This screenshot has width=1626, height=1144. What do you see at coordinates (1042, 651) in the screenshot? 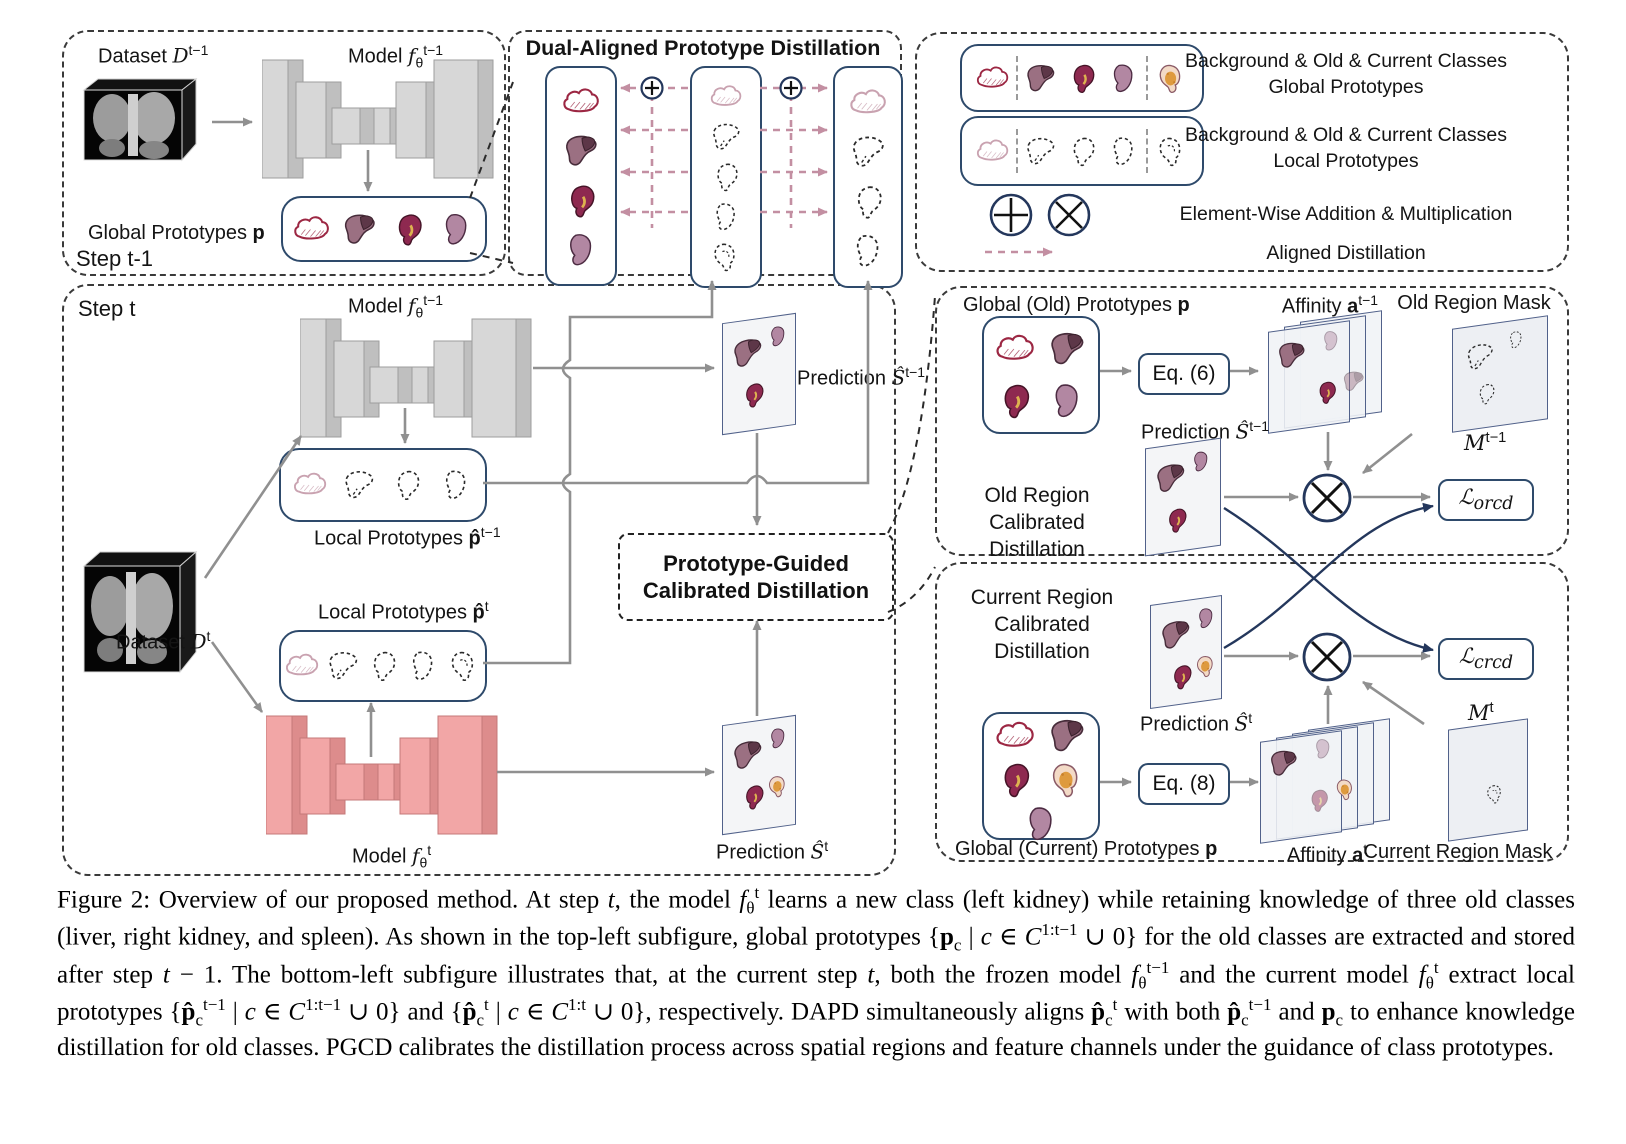
I see `crcd-title-line3: Distillation` at bounding box center [1042, 651].